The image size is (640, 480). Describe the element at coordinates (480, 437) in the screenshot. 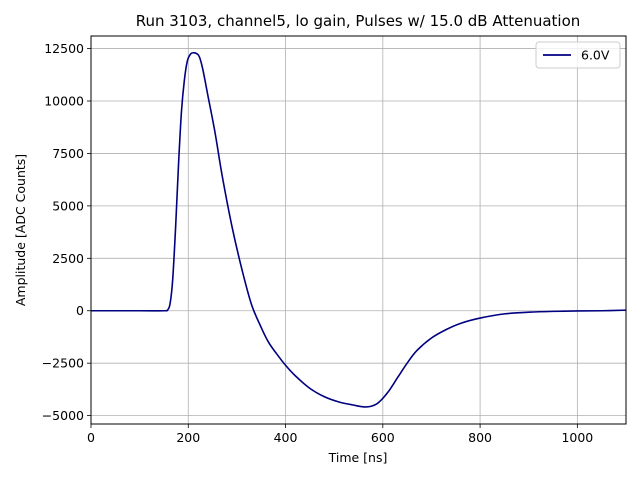

I see `x-tick-label: 800` at that location.